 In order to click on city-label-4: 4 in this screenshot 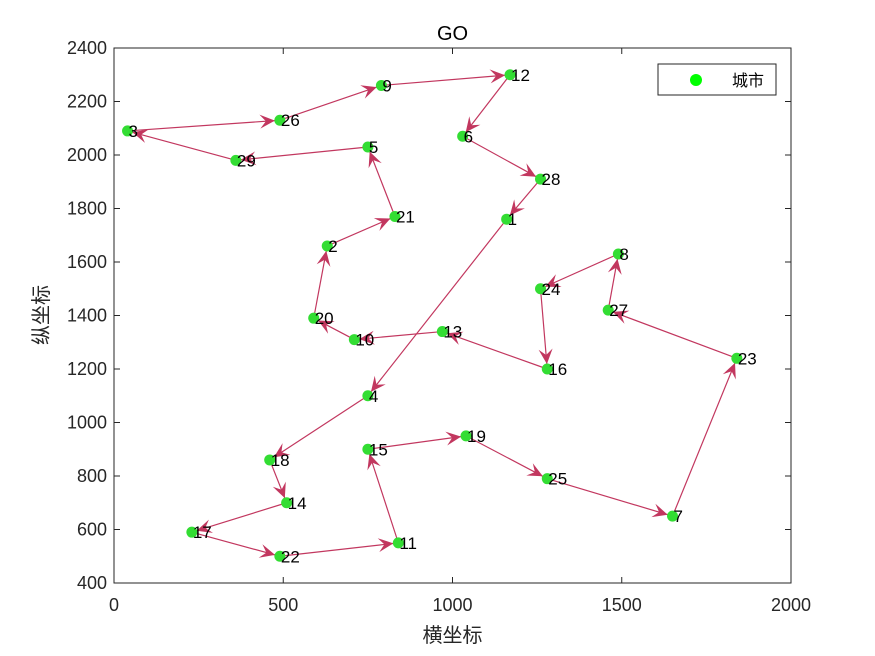, I will do `click(373, 396)`.